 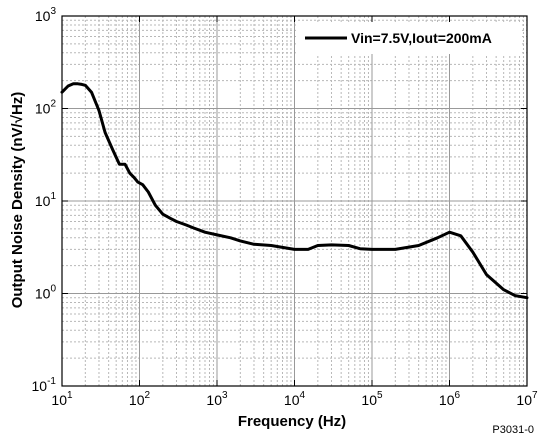 I want to click on y-axis-title: Output Noise Density (nV/√Hz), so click(x=17, y=200).